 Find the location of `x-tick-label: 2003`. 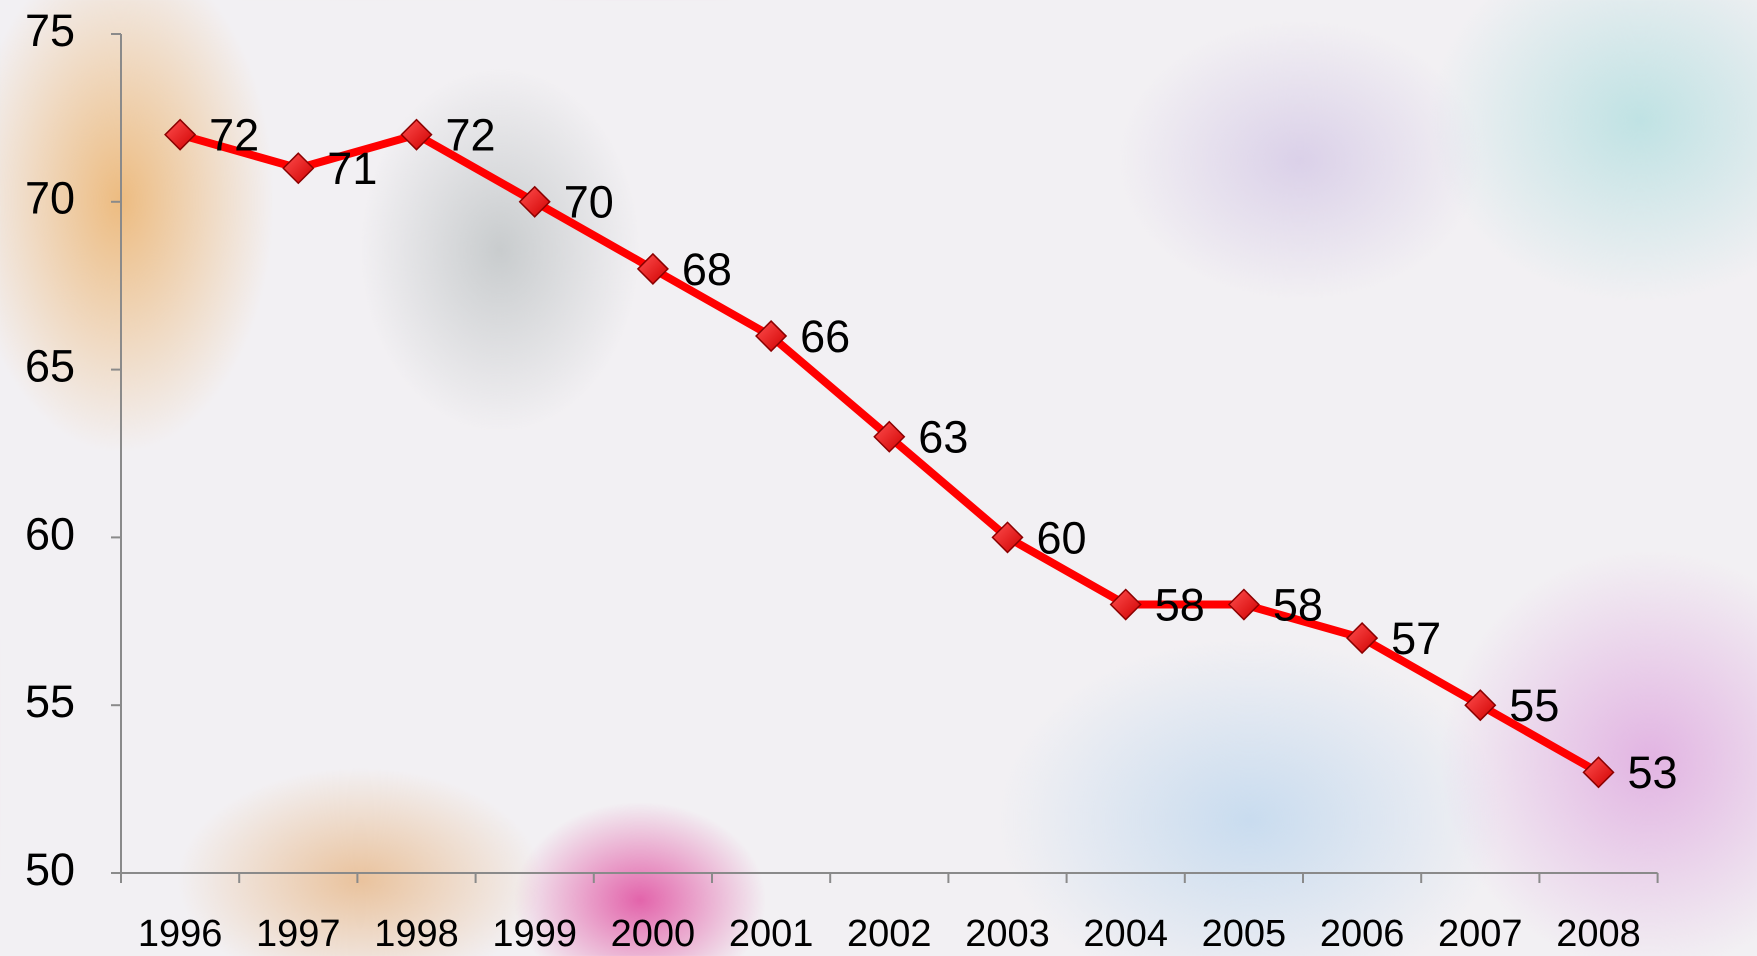

x-tick-label: 2003 is located at coordinates (1007, 934).